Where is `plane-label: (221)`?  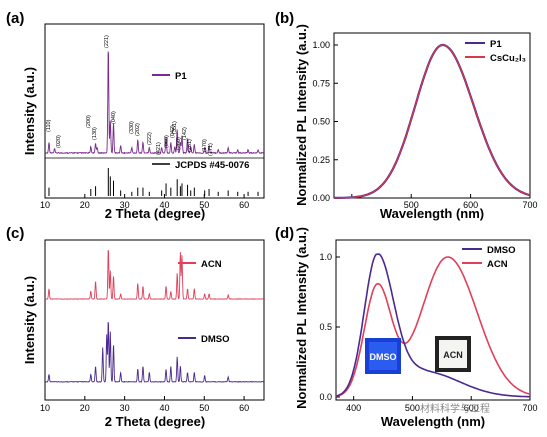
plane-label: (221) is located at coordinates (107, 41).